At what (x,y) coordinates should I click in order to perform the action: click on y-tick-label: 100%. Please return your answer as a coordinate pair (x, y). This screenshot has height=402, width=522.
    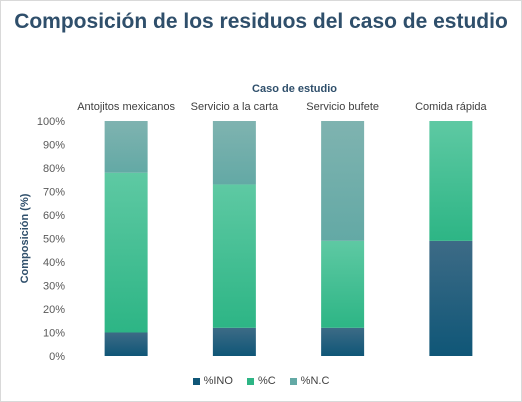
    Looking at the image, I should click on (51, 122).